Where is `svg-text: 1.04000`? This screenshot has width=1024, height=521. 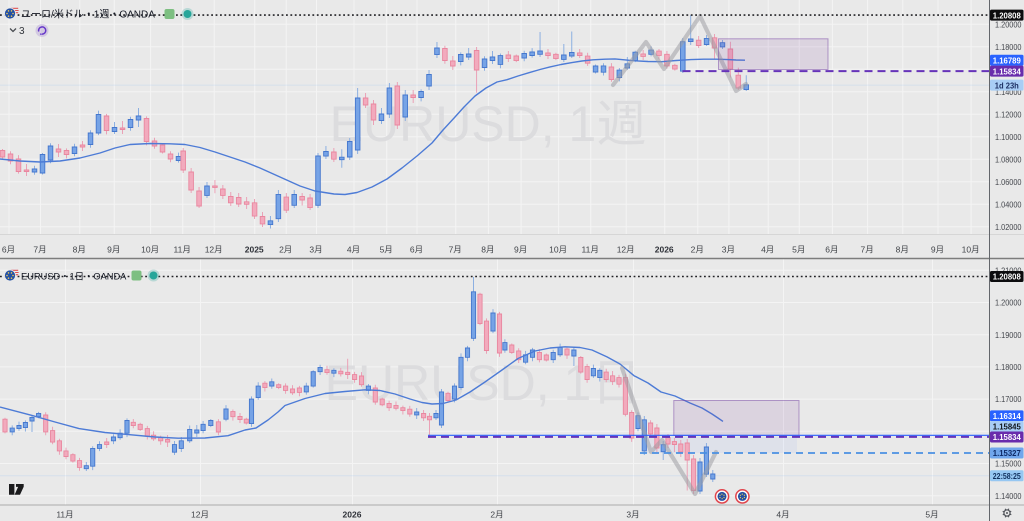
svg-text: 1.04000 is located at coordinates (1008, 204).